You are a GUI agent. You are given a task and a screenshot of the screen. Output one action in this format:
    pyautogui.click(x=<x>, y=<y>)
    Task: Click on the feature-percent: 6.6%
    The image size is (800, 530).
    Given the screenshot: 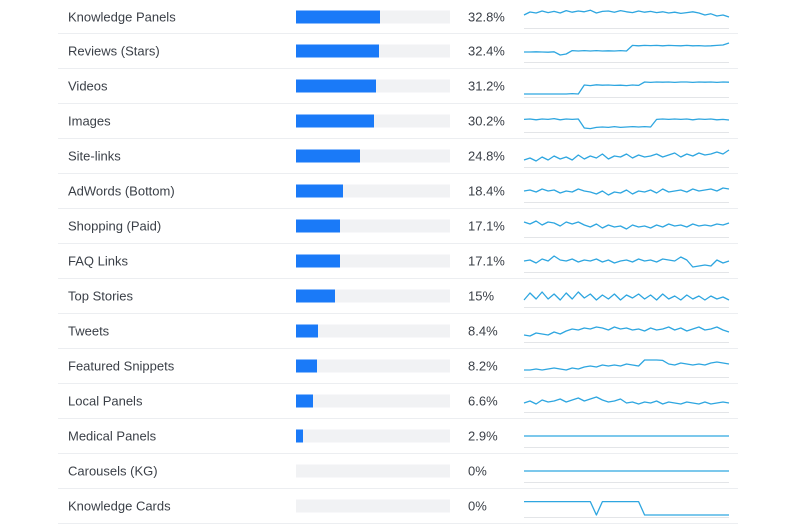 What is the action you would take?
    pyautogui.click(x=483, y=401)
    